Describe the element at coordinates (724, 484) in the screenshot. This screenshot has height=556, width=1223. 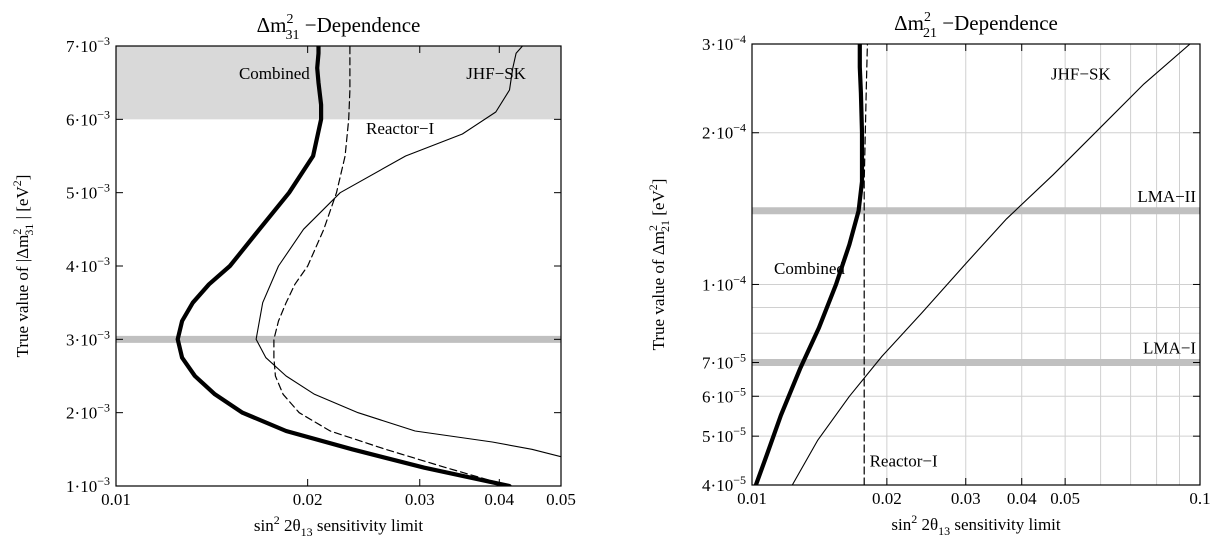
I see `y-tick-label: 4·10⁻⁵` at that location.